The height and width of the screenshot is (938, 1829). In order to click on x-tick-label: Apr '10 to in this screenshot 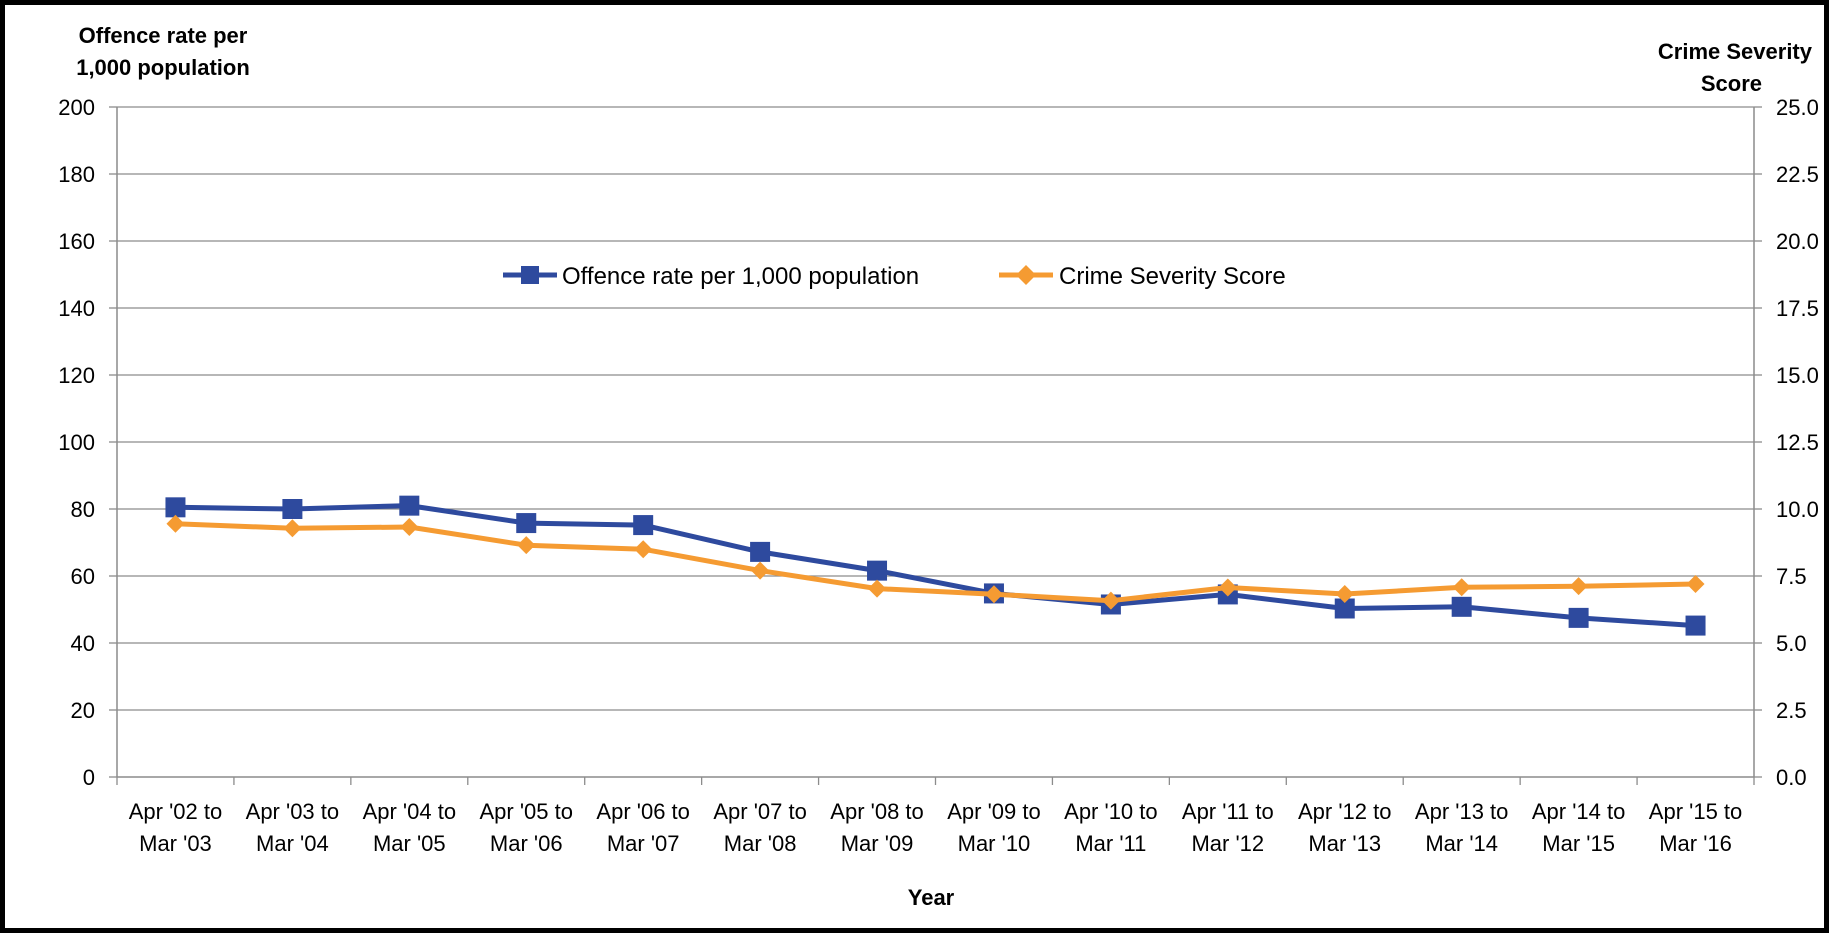, I will do `click(1110, 811)`.